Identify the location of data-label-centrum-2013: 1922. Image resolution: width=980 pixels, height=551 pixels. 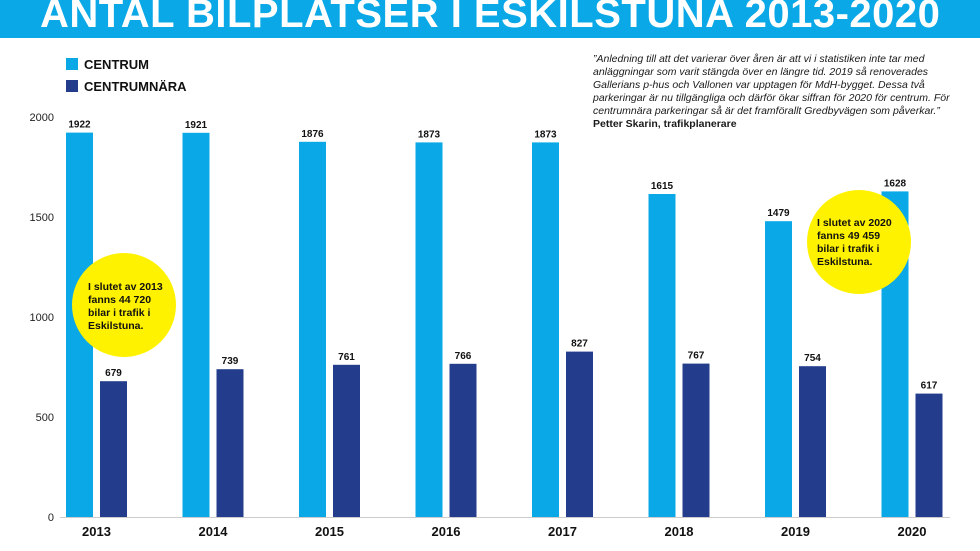
(79, 125).